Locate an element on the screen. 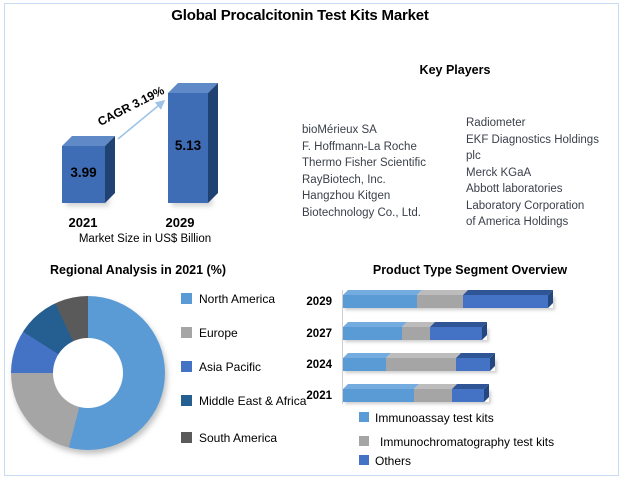 The width and height of the screenshot is (624, 484). key-player-line: Merck KGaA is located at coordinates (499, 172).